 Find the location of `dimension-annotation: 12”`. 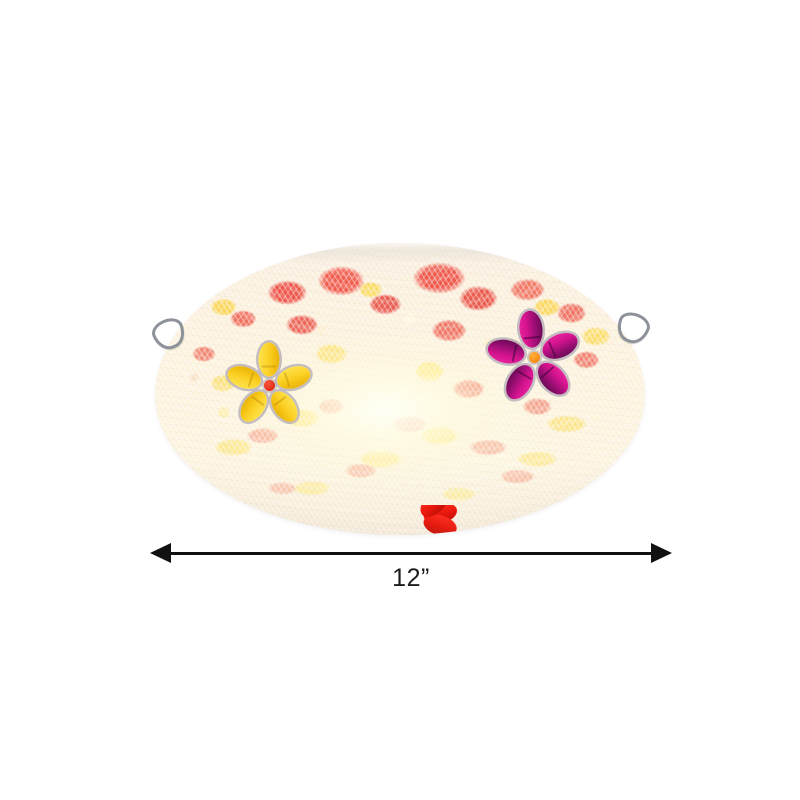

dimension-annotation: 12” is located at coordinates (411, 569).